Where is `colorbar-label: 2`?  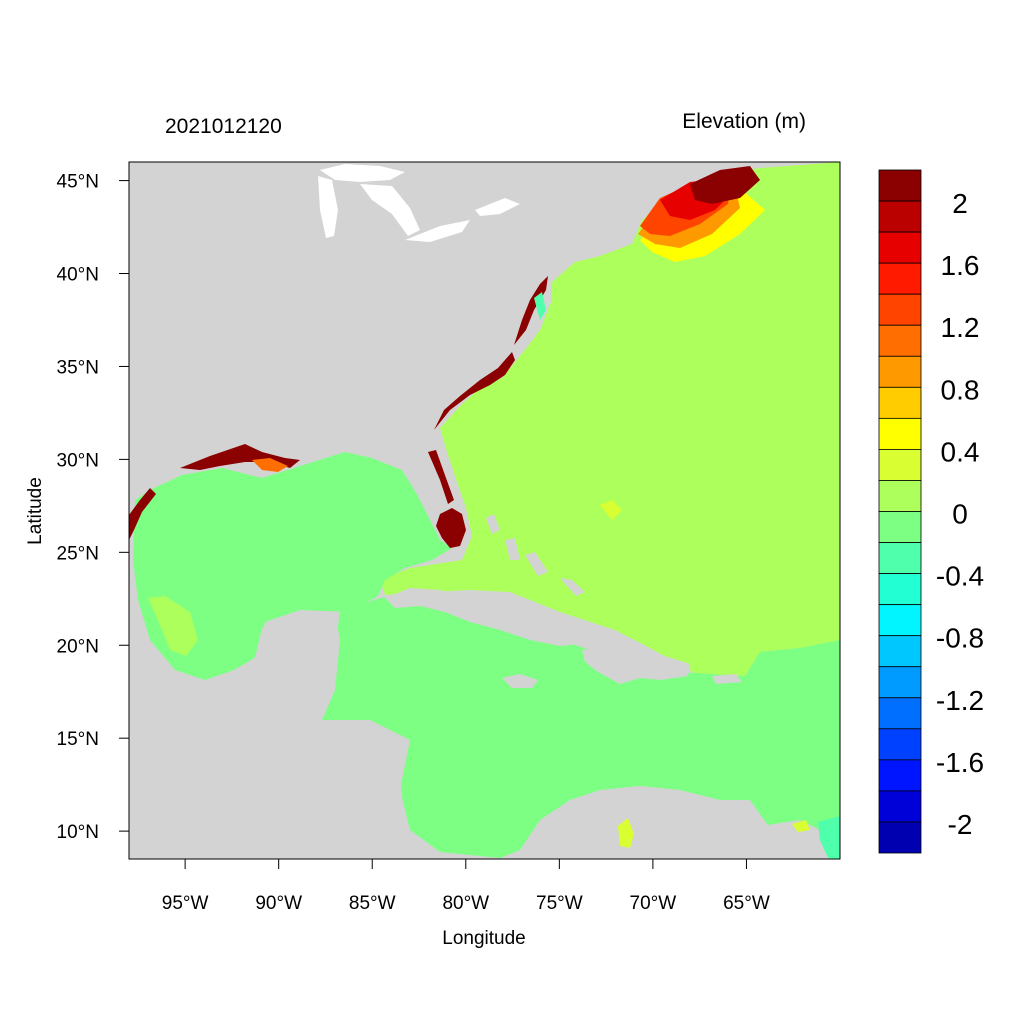 colorbar-label: 2 is located at coordinates (960, 203).